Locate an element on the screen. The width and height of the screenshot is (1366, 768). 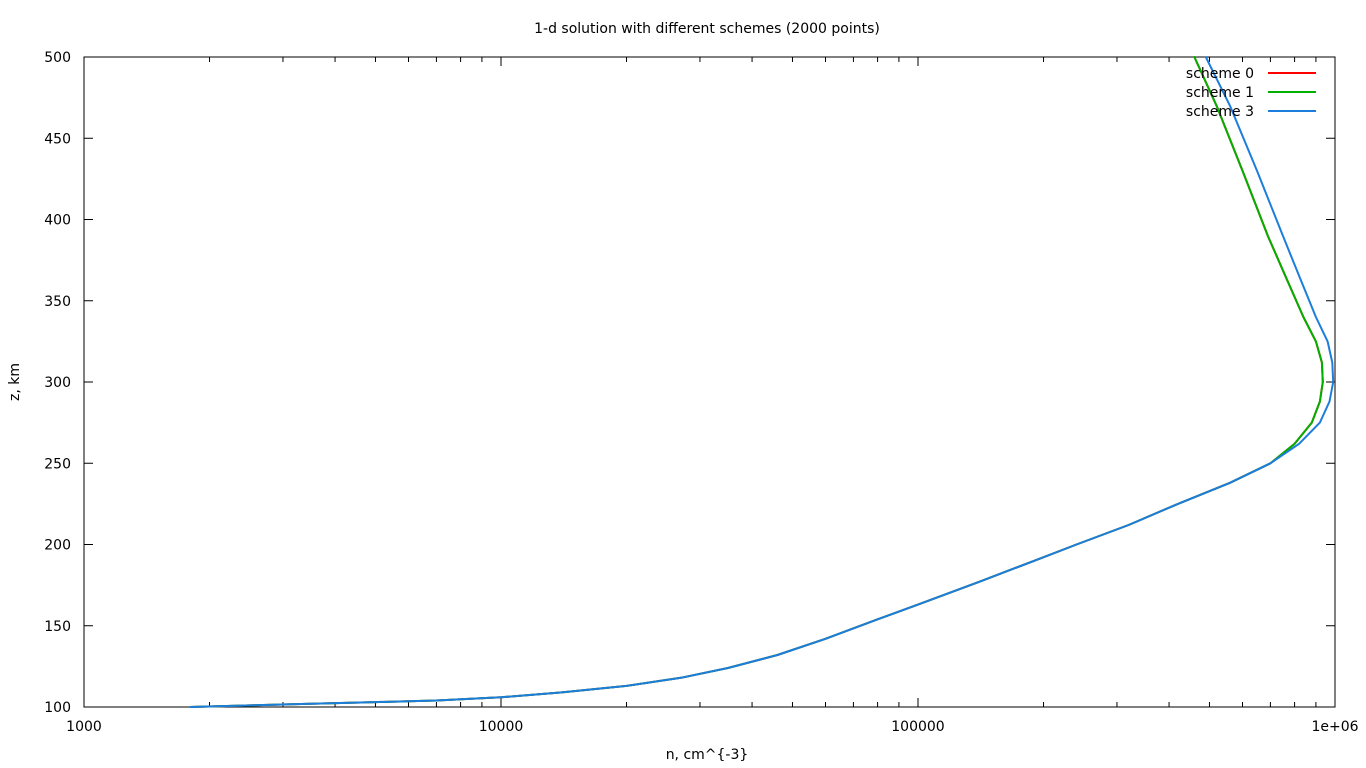
x-tick-label: 1000 is located at coordinates (84, 727).